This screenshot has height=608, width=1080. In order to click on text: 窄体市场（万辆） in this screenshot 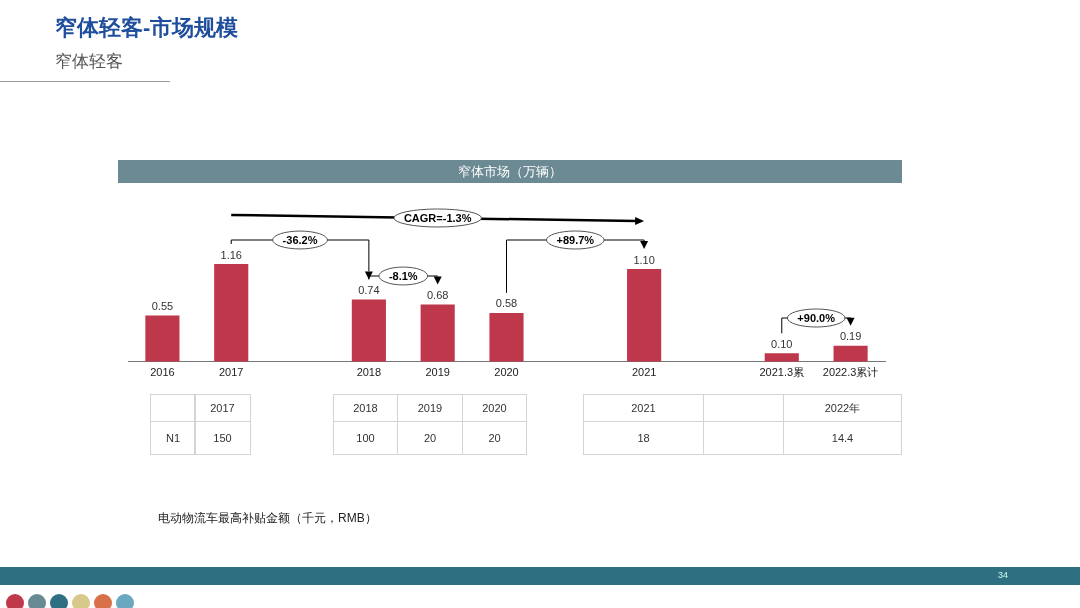, I will do `click(510, 171)`.